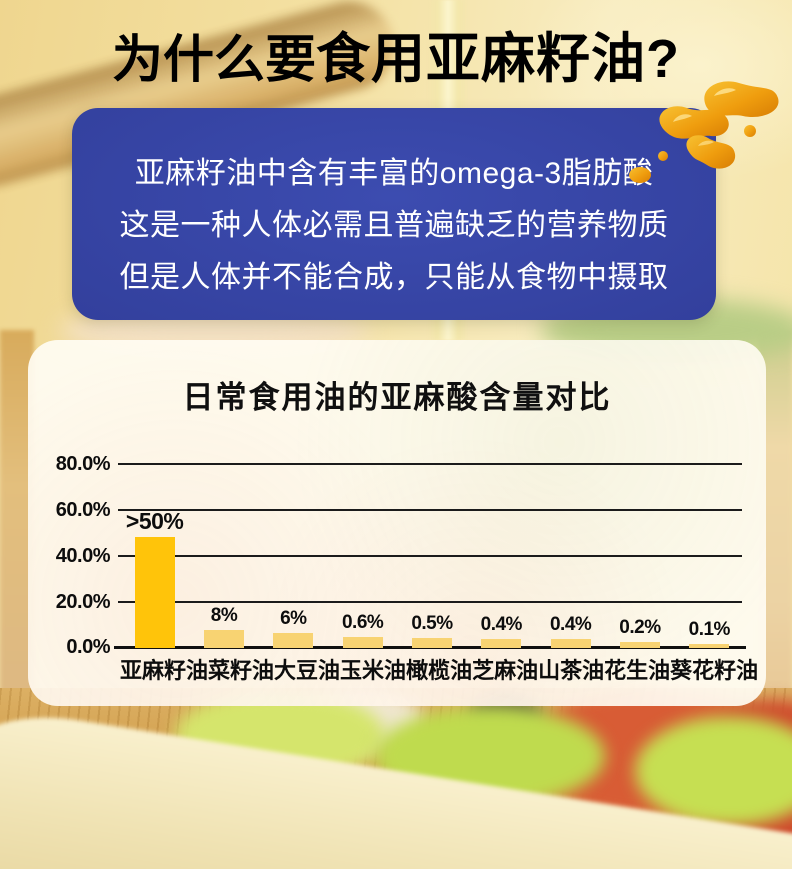 Image resolution: width=792 pixels, height=869 pixels. What do you see at coordinates (432, 623) in the screenshot?
I see `bar-value-label: 0.5%` at bounding box center [432, 623].